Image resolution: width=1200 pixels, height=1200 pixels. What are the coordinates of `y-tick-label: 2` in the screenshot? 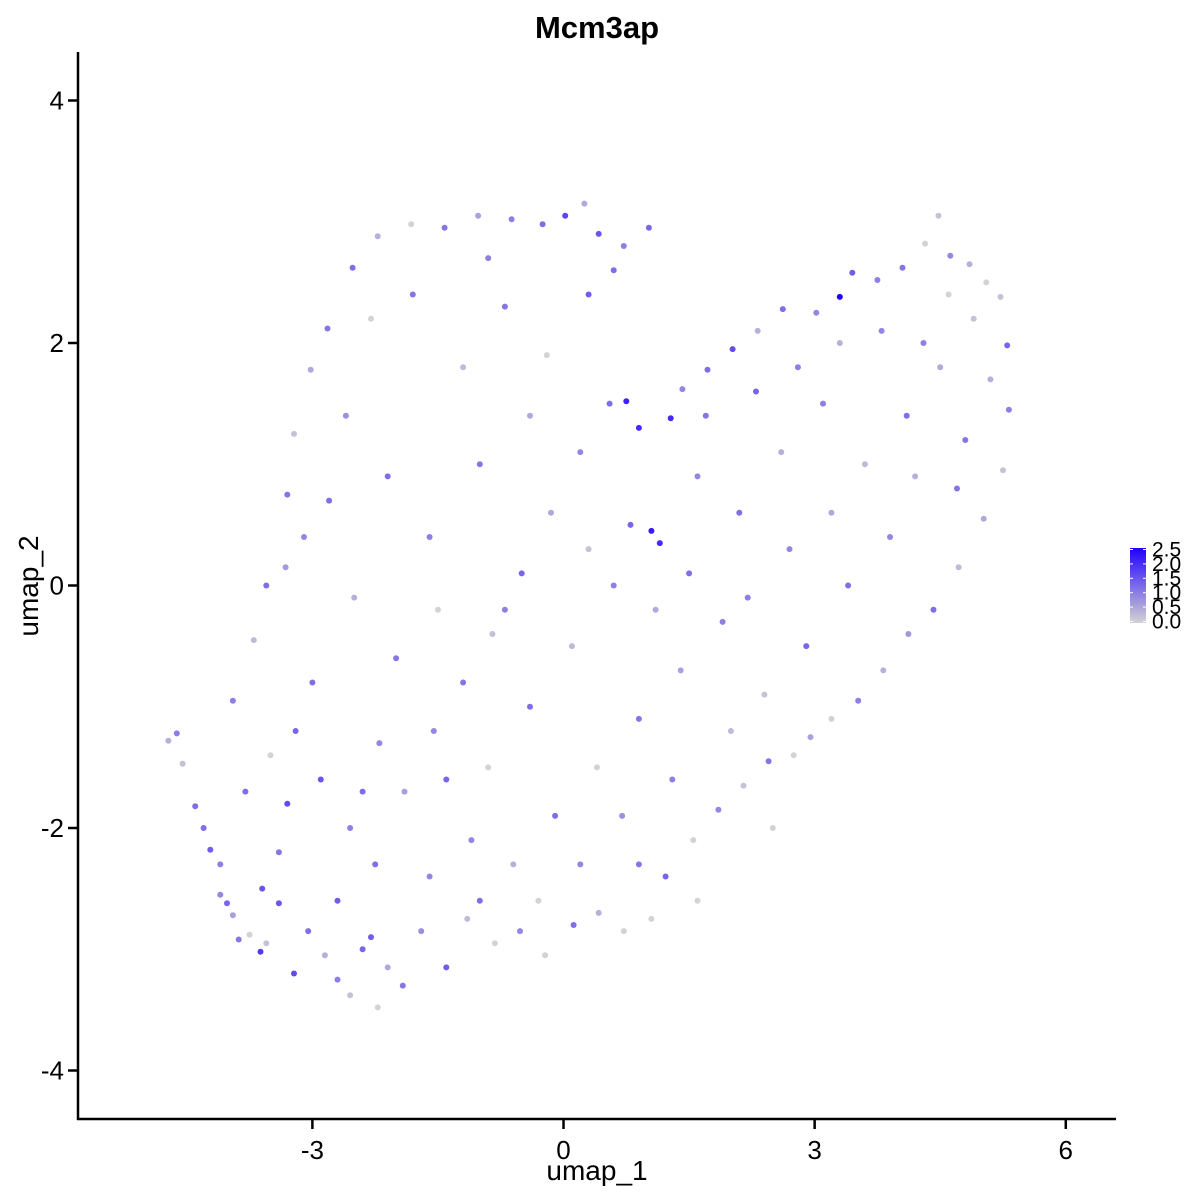 It's located at (57, 343).